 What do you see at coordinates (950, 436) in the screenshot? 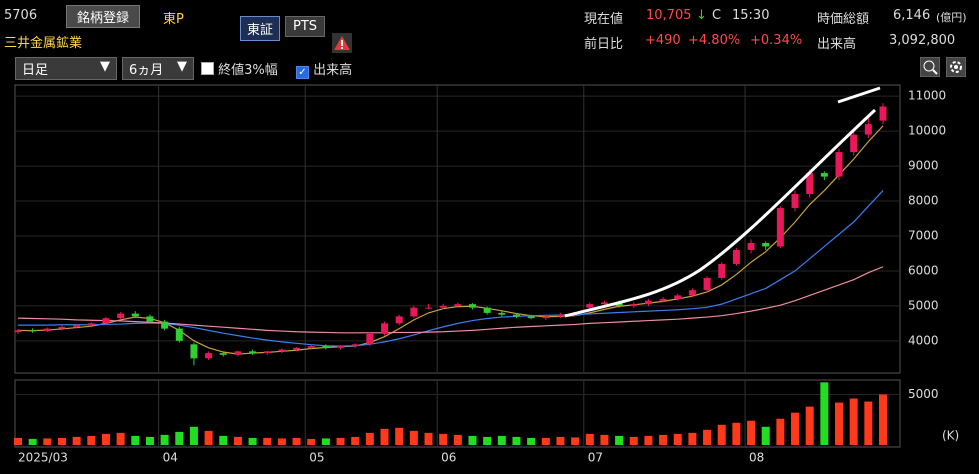
I see `y-axis-label: (K)` at bounding box center [950, 436].